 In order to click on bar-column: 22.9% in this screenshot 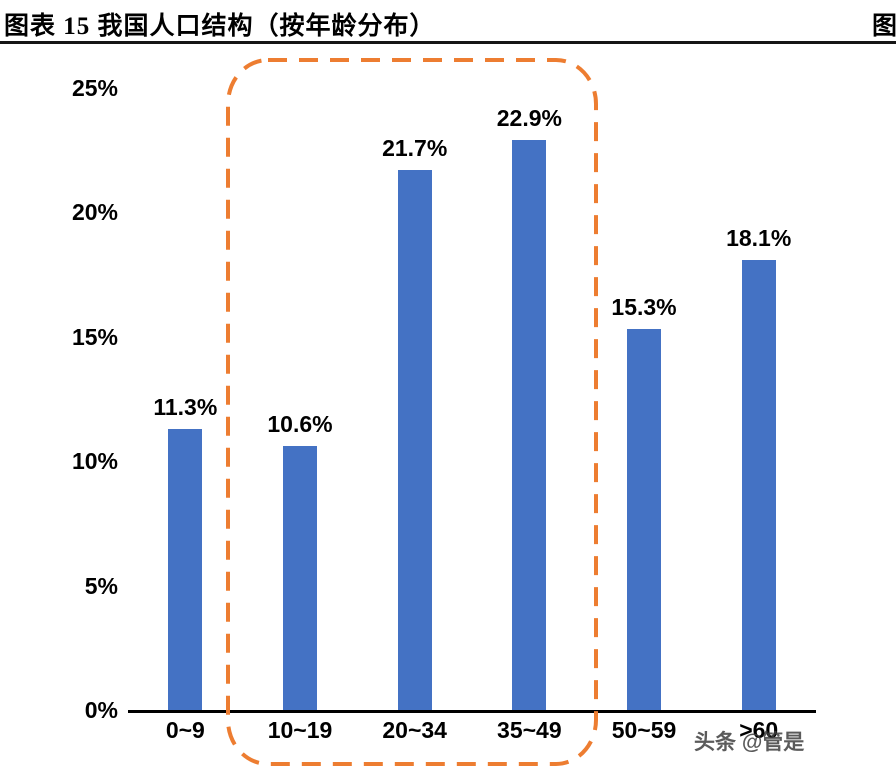, I will do `click(529, 399)`.